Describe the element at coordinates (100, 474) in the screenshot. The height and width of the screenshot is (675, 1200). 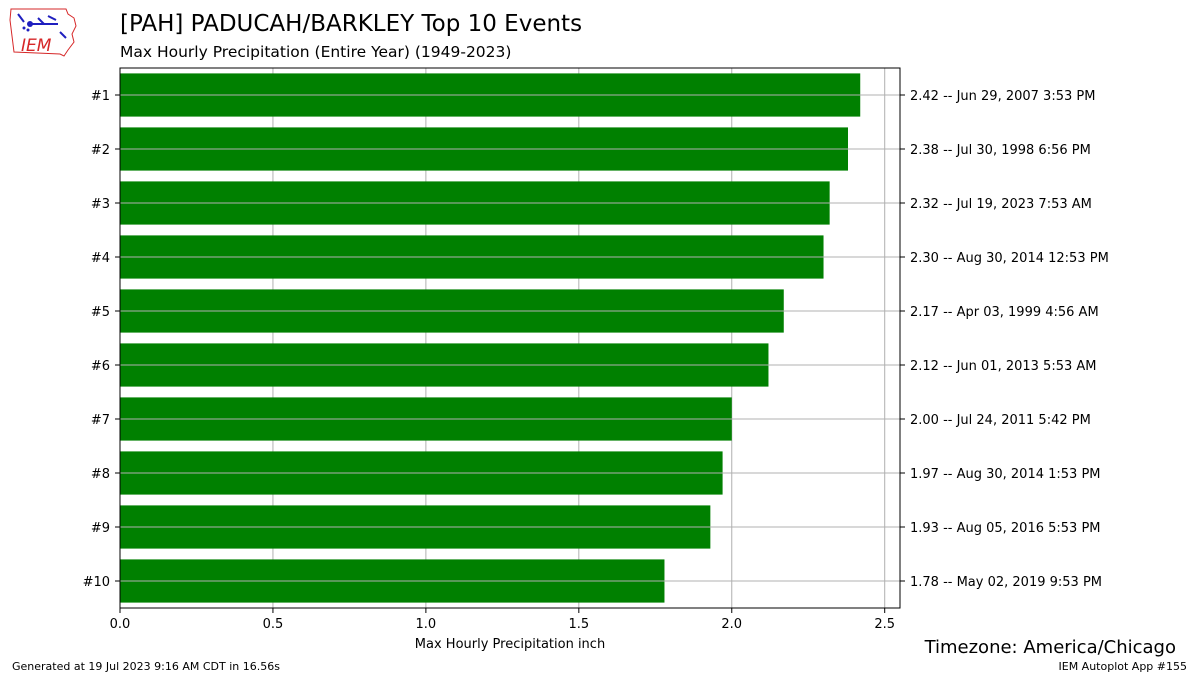
I see `category-label: #8` at that location.